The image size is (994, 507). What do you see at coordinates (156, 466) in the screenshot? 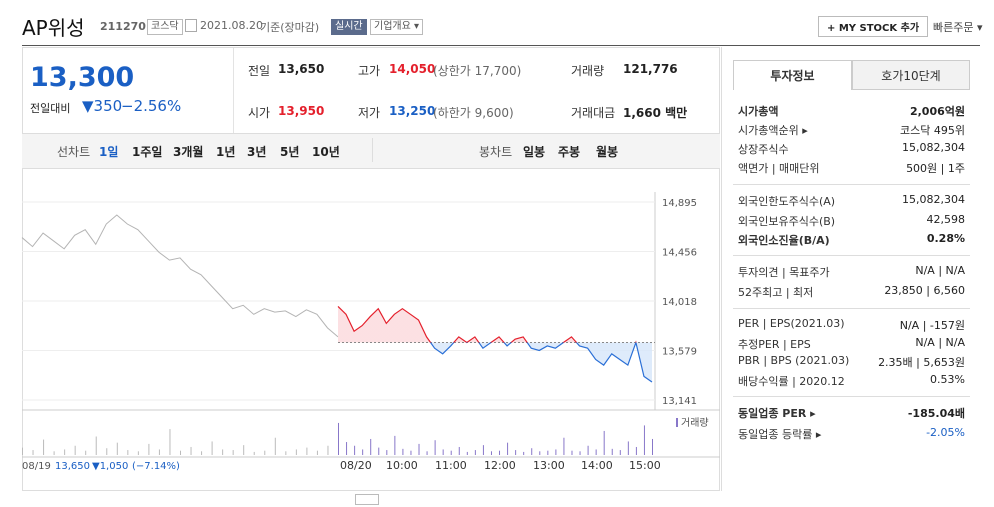
I see `prev-pct: (−7.14%)` at bounding box center [156, 466].